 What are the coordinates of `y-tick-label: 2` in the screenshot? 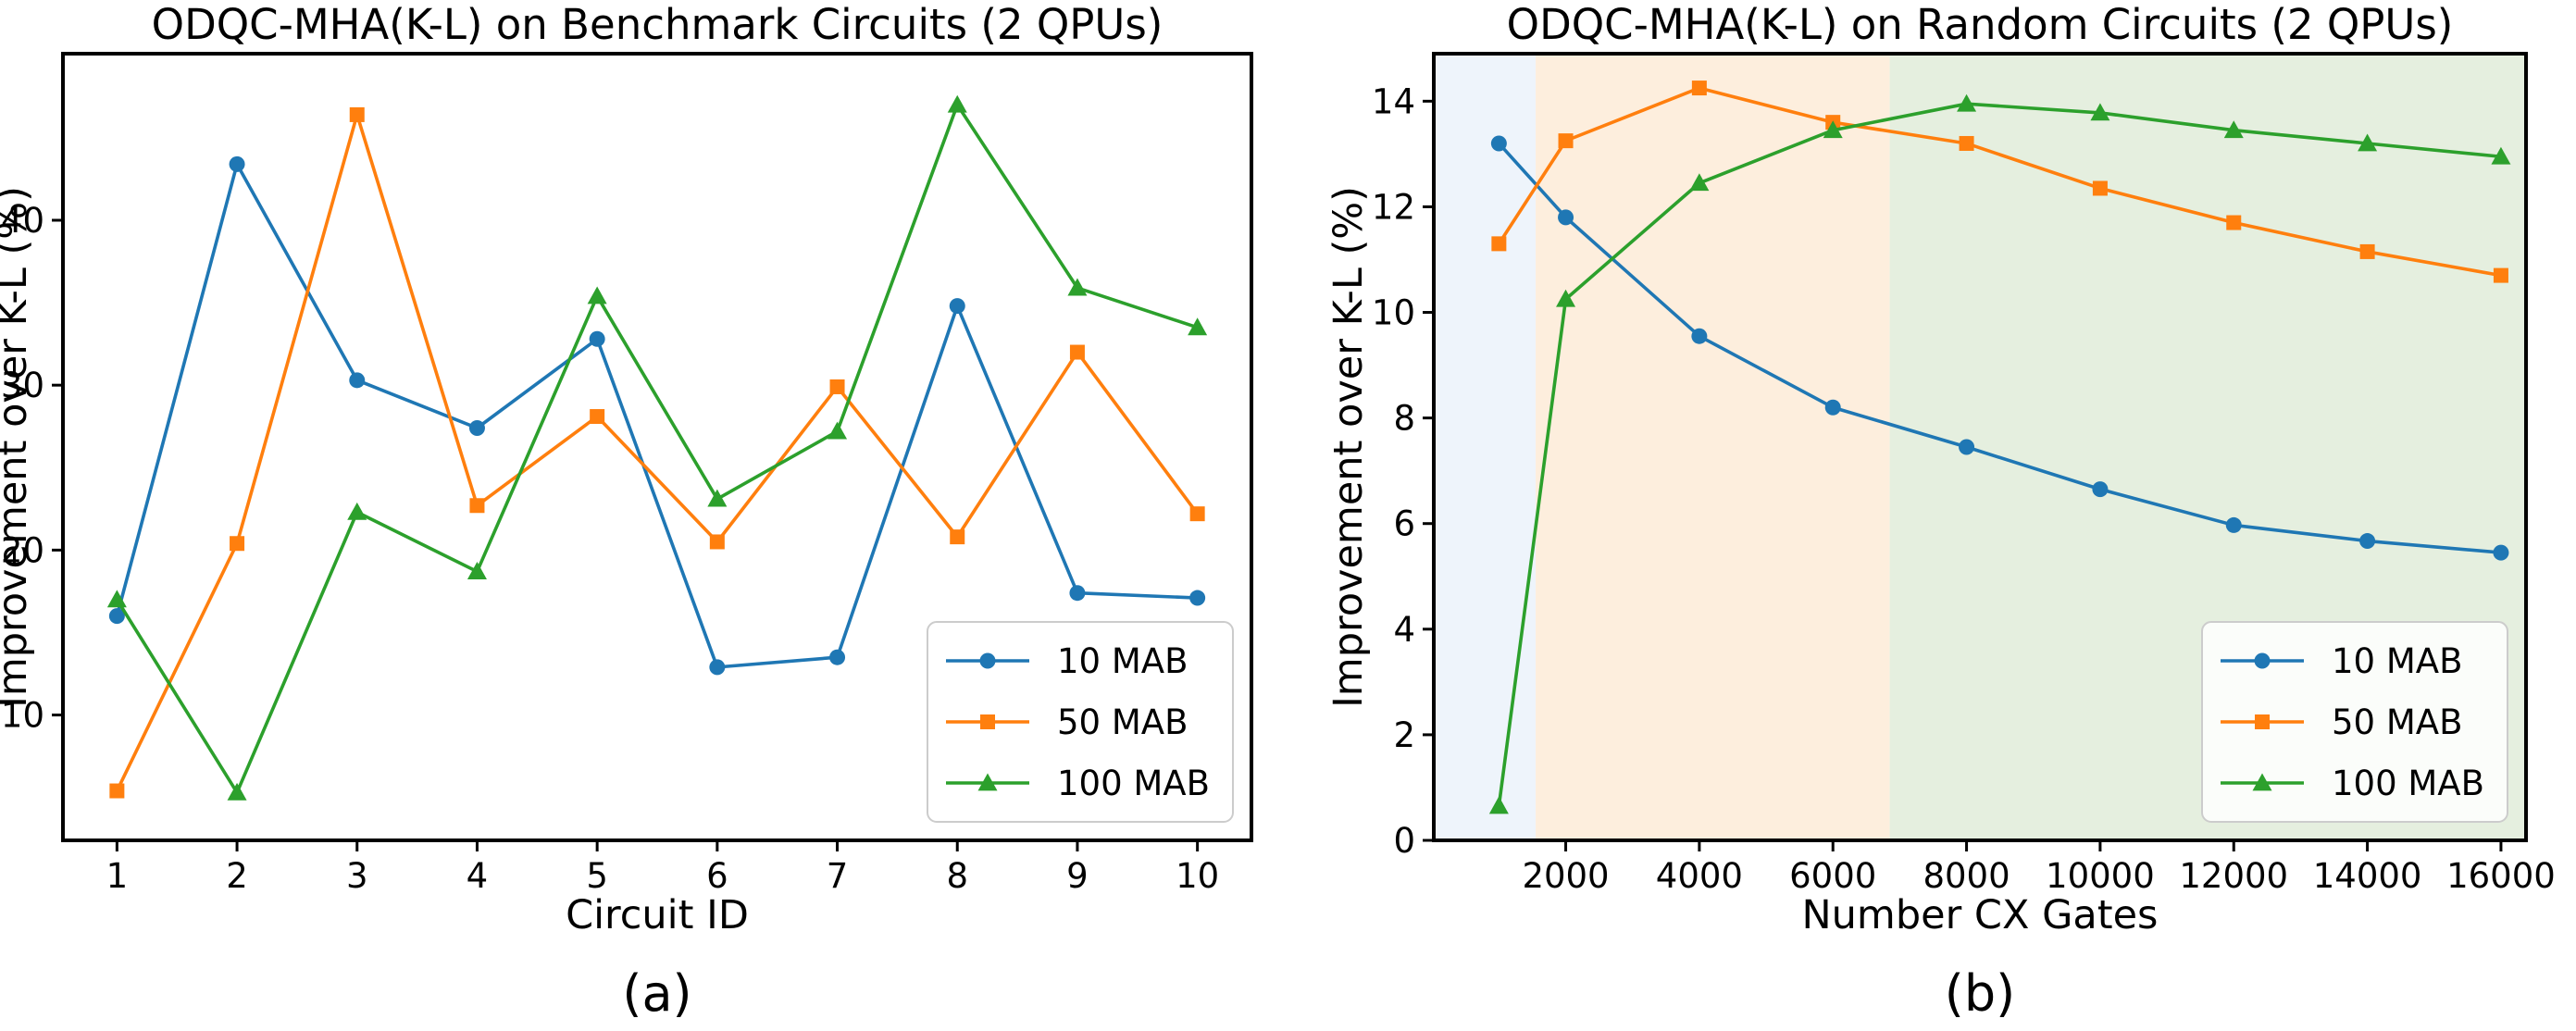 It's located at (1404, 735).